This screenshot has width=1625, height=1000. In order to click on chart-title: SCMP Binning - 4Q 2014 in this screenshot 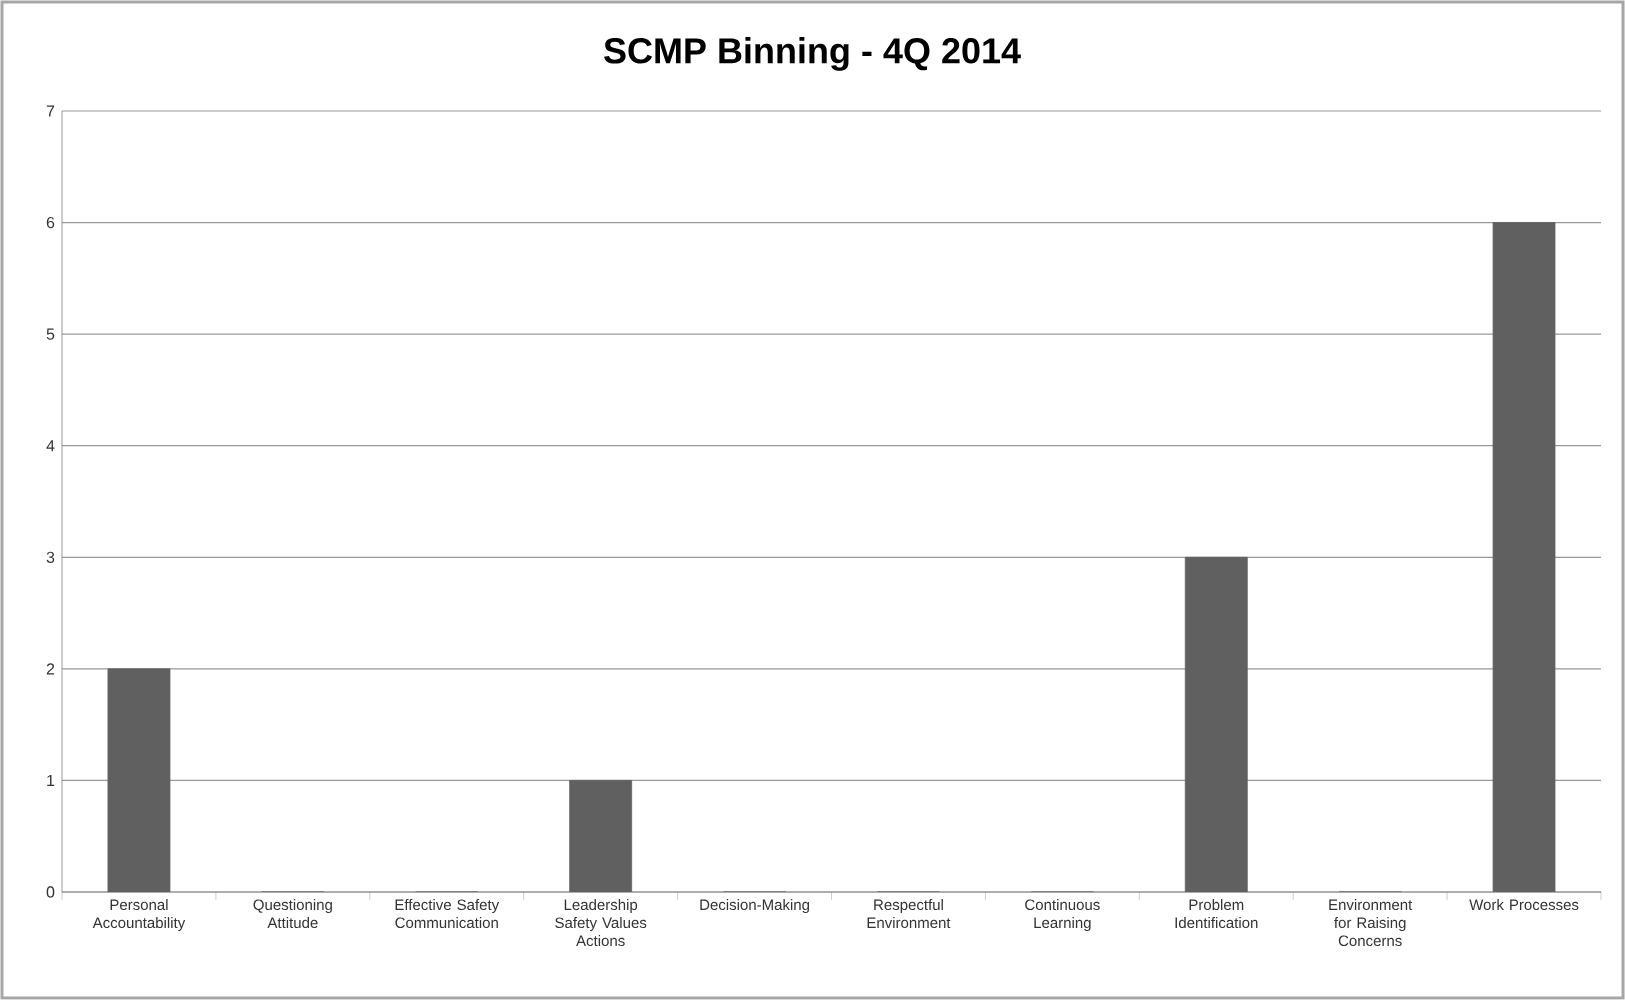, I will do `click(812, 54)`.